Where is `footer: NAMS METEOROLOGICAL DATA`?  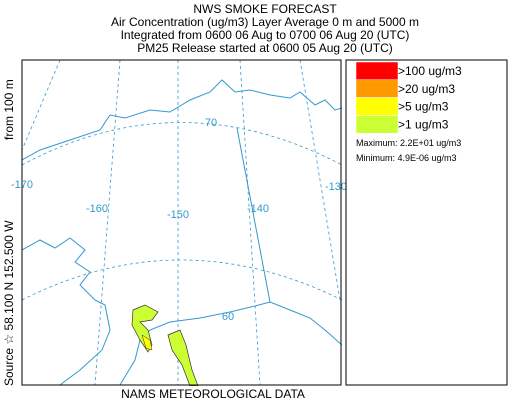
footer: NAMS METEOROLOGICAL DATA is located at coordinates (213, 394).